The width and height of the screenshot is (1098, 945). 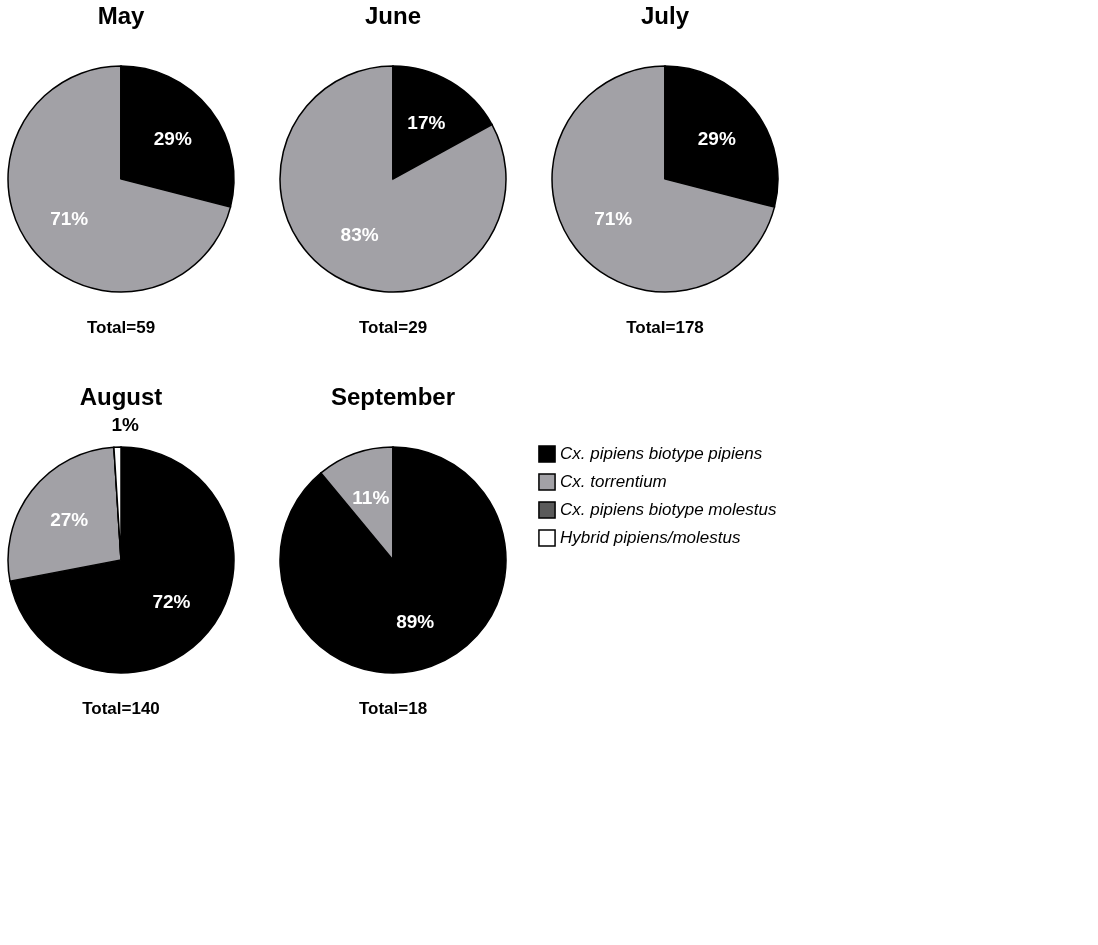 What do you see at coordinates (650, 537) in the screenshot?
I see `legend-label: Hybrid pipiens/molestus` at bounding box center [650, 537].